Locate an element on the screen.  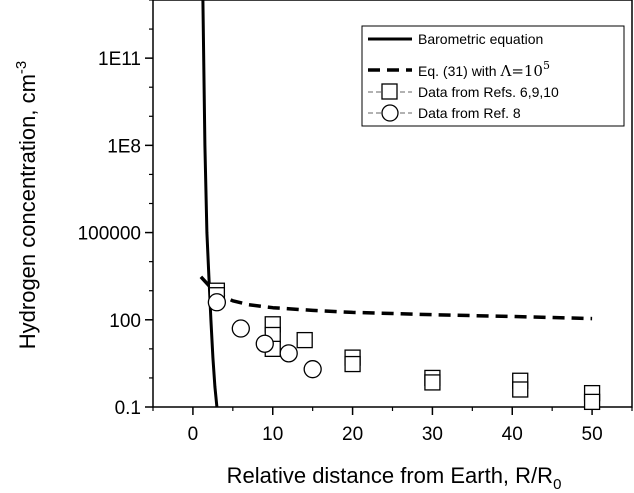
x-tick-label: 30 is located at coordinates (432, 434).